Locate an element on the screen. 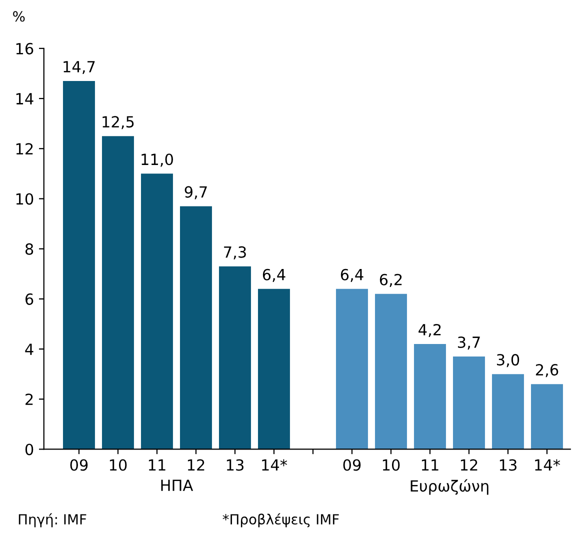 The height and width of the screenshot is (538, 585). data-label: 3,0 is located at coordinates (508, 361).